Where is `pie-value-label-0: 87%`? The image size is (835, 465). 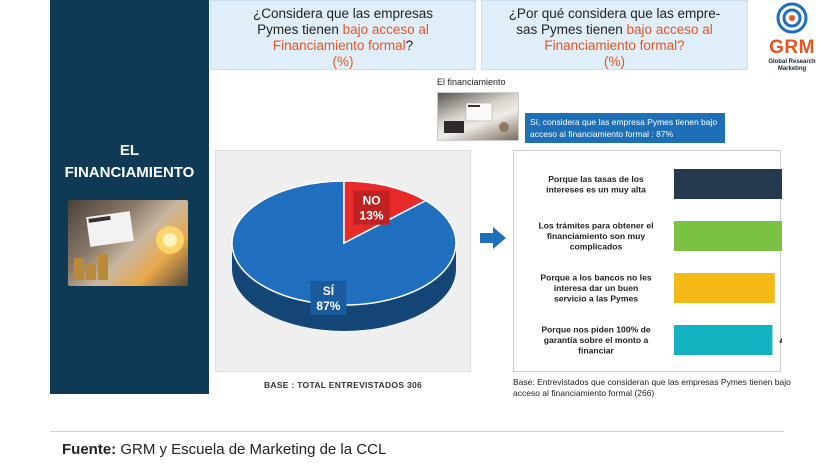
pie-value-label-0: 87% is located at coordinates (328, 306).